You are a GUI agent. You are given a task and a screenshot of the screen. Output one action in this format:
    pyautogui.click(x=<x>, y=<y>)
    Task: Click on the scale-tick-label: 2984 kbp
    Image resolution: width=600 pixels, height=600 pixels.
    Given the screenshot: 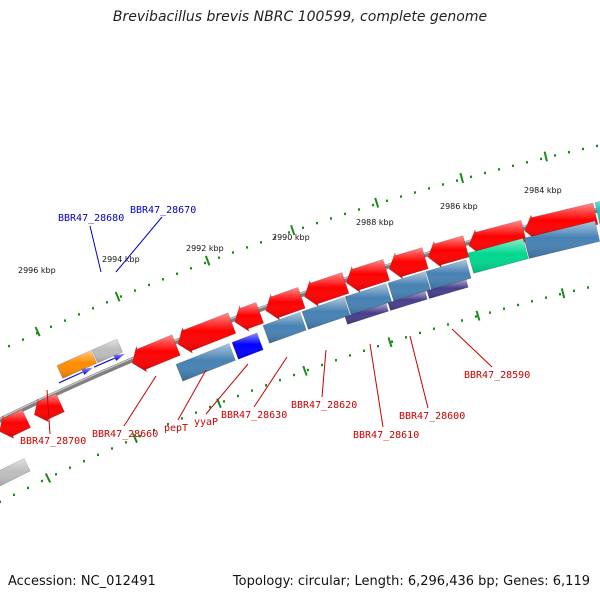 What is the action you would take?
    pyautogui.click(x=543, y=190)
    